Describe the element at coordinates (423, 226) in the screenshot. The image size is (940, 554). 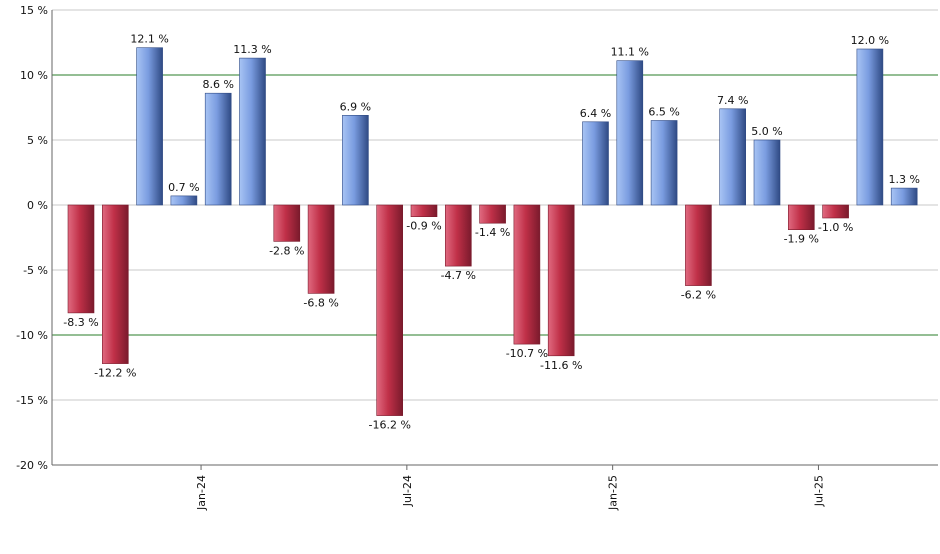
I see `data-label: -0.9 %` at that location.